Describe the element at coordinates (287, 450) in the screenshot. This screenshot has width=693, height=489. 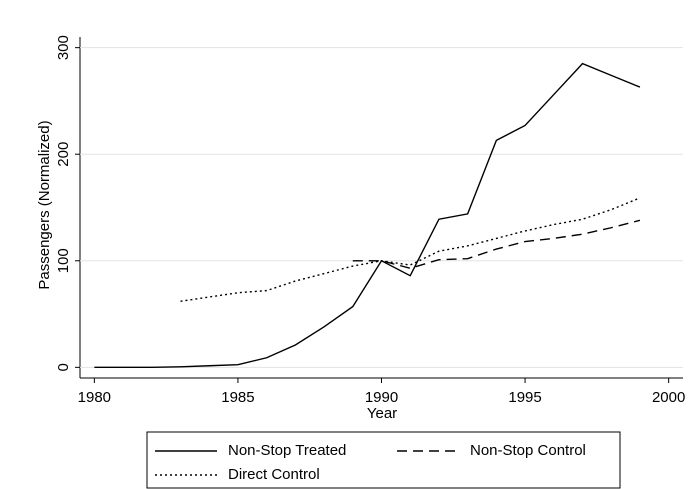
I see `legend-label: Non-Stop Treated` at that location.